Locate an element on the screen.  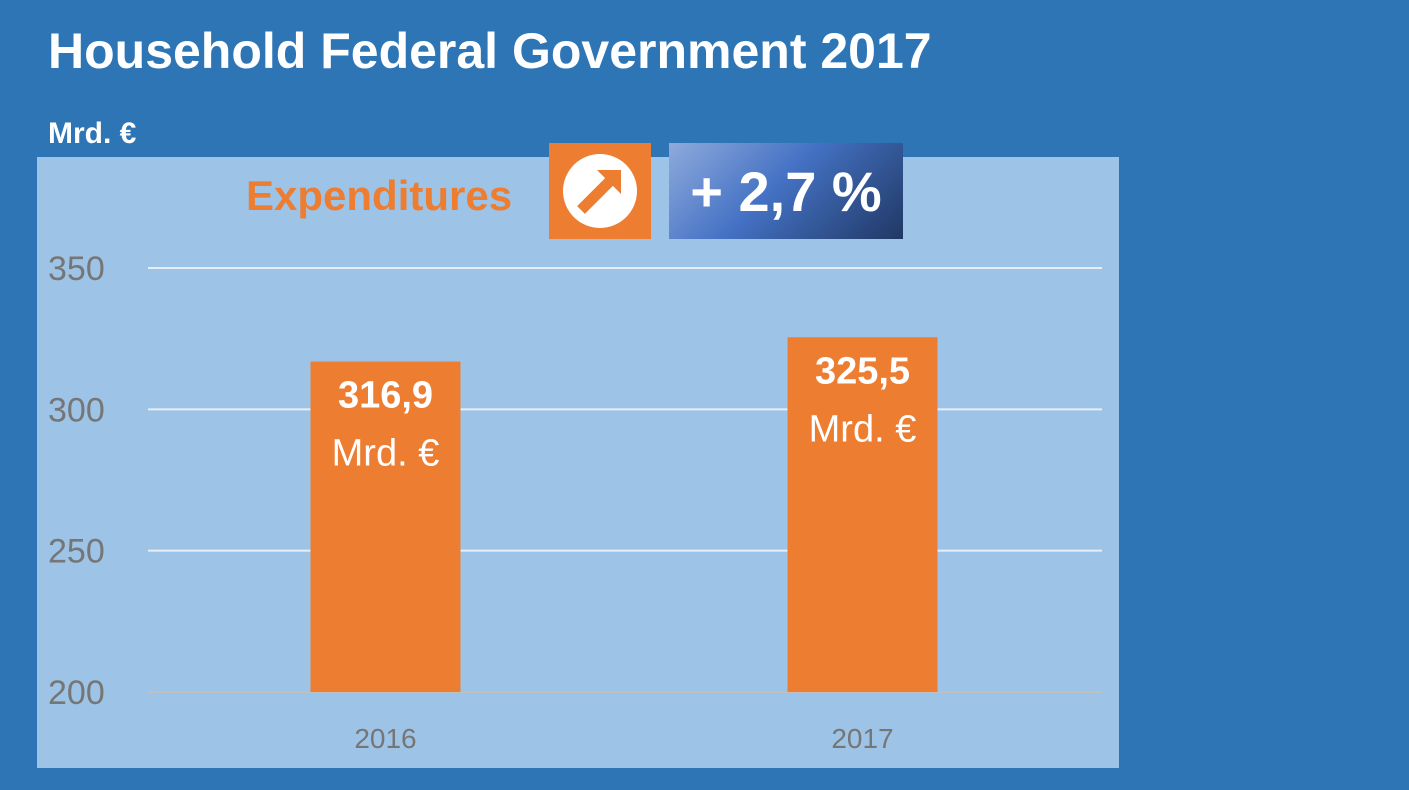
y-tick-label: 200 is located at coordinates (76, 693).